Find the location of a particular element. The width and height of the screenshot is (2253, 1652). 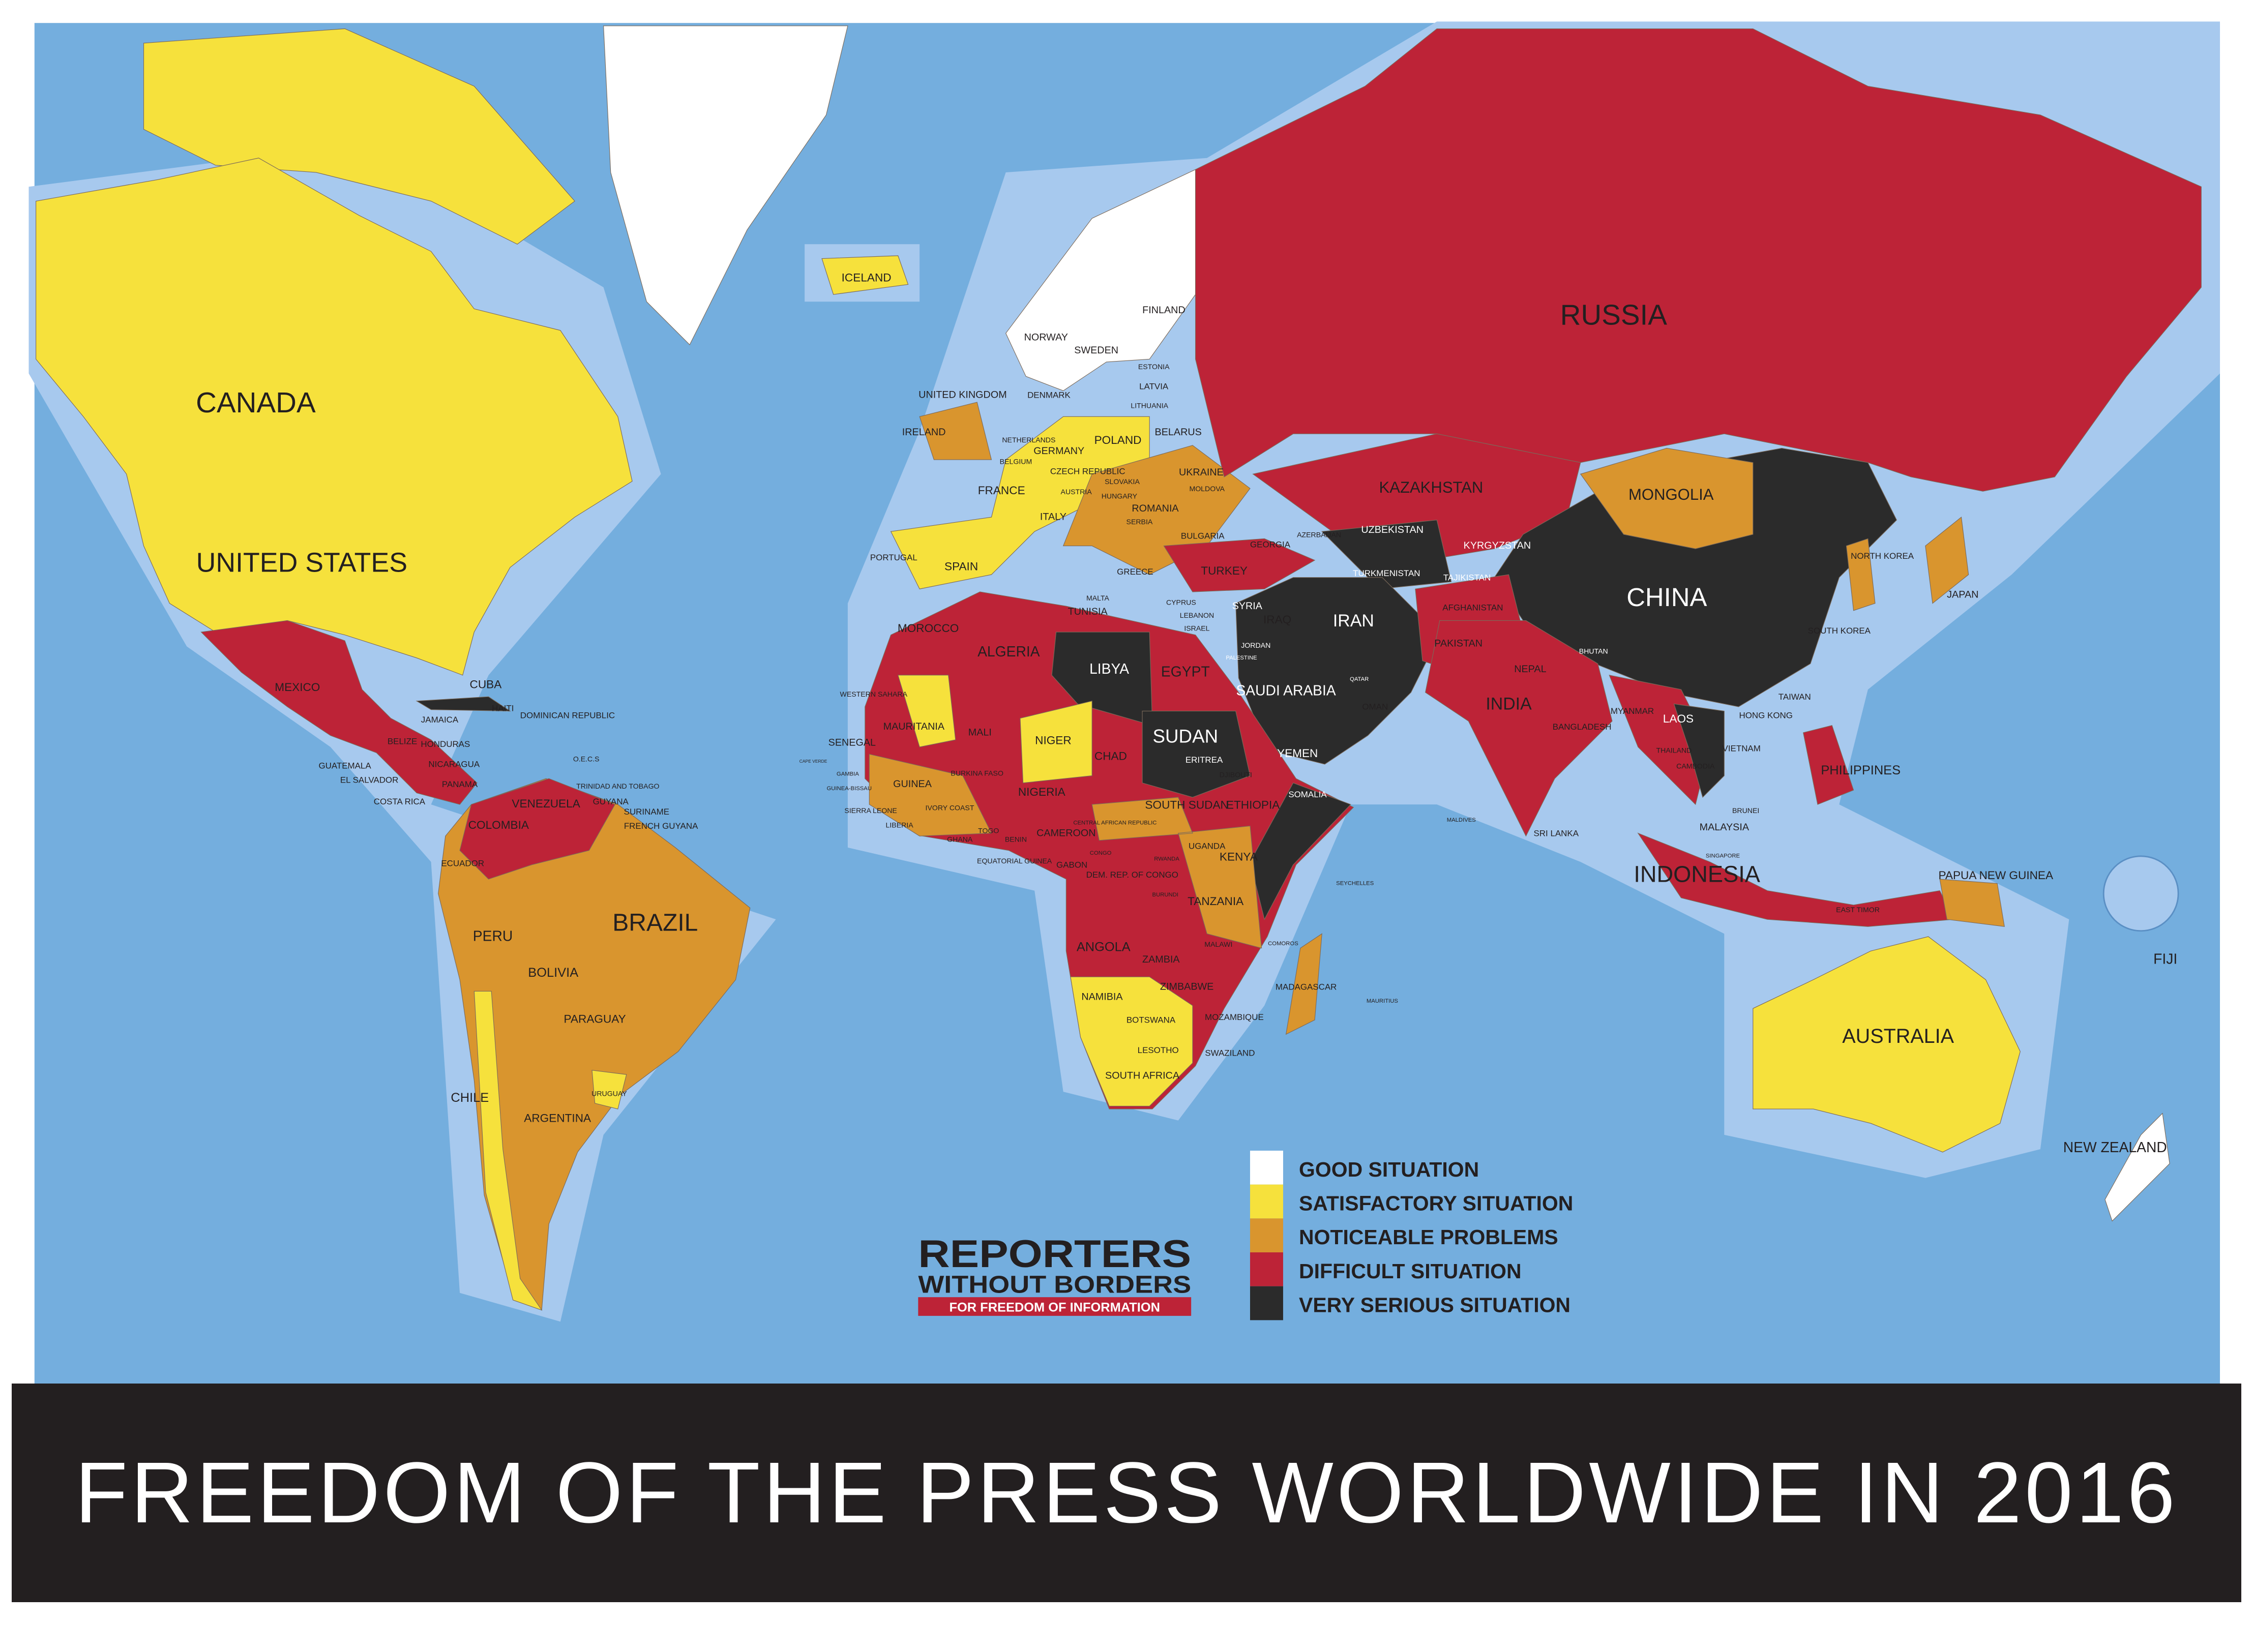

country-label: LESOTHO is located at coordinates (1158, 1050).